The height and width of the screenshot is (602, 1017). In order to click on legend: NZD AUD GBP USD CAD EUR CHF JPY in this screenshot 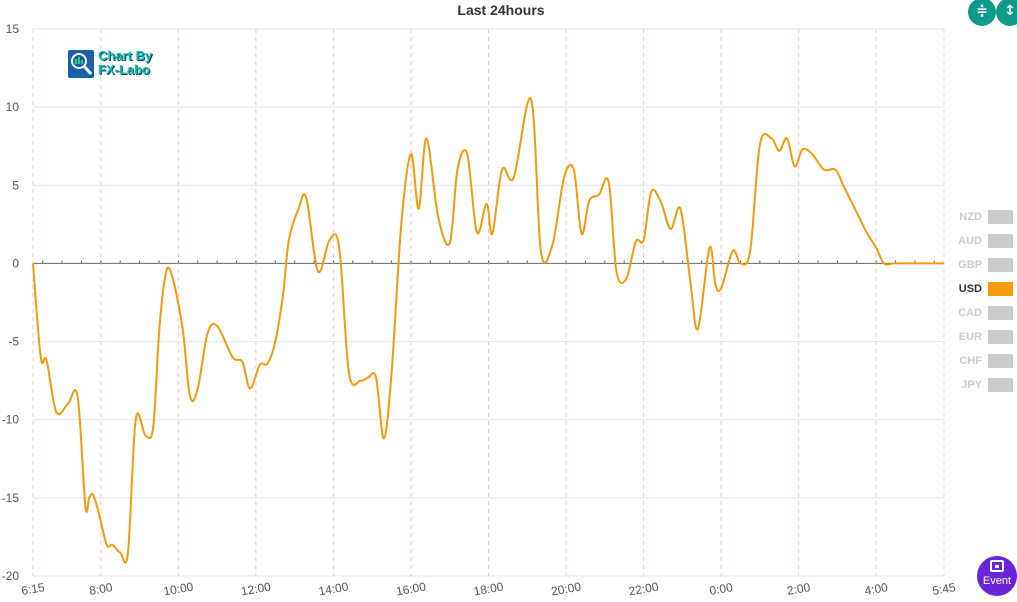, I will do `click(982, 304)`.